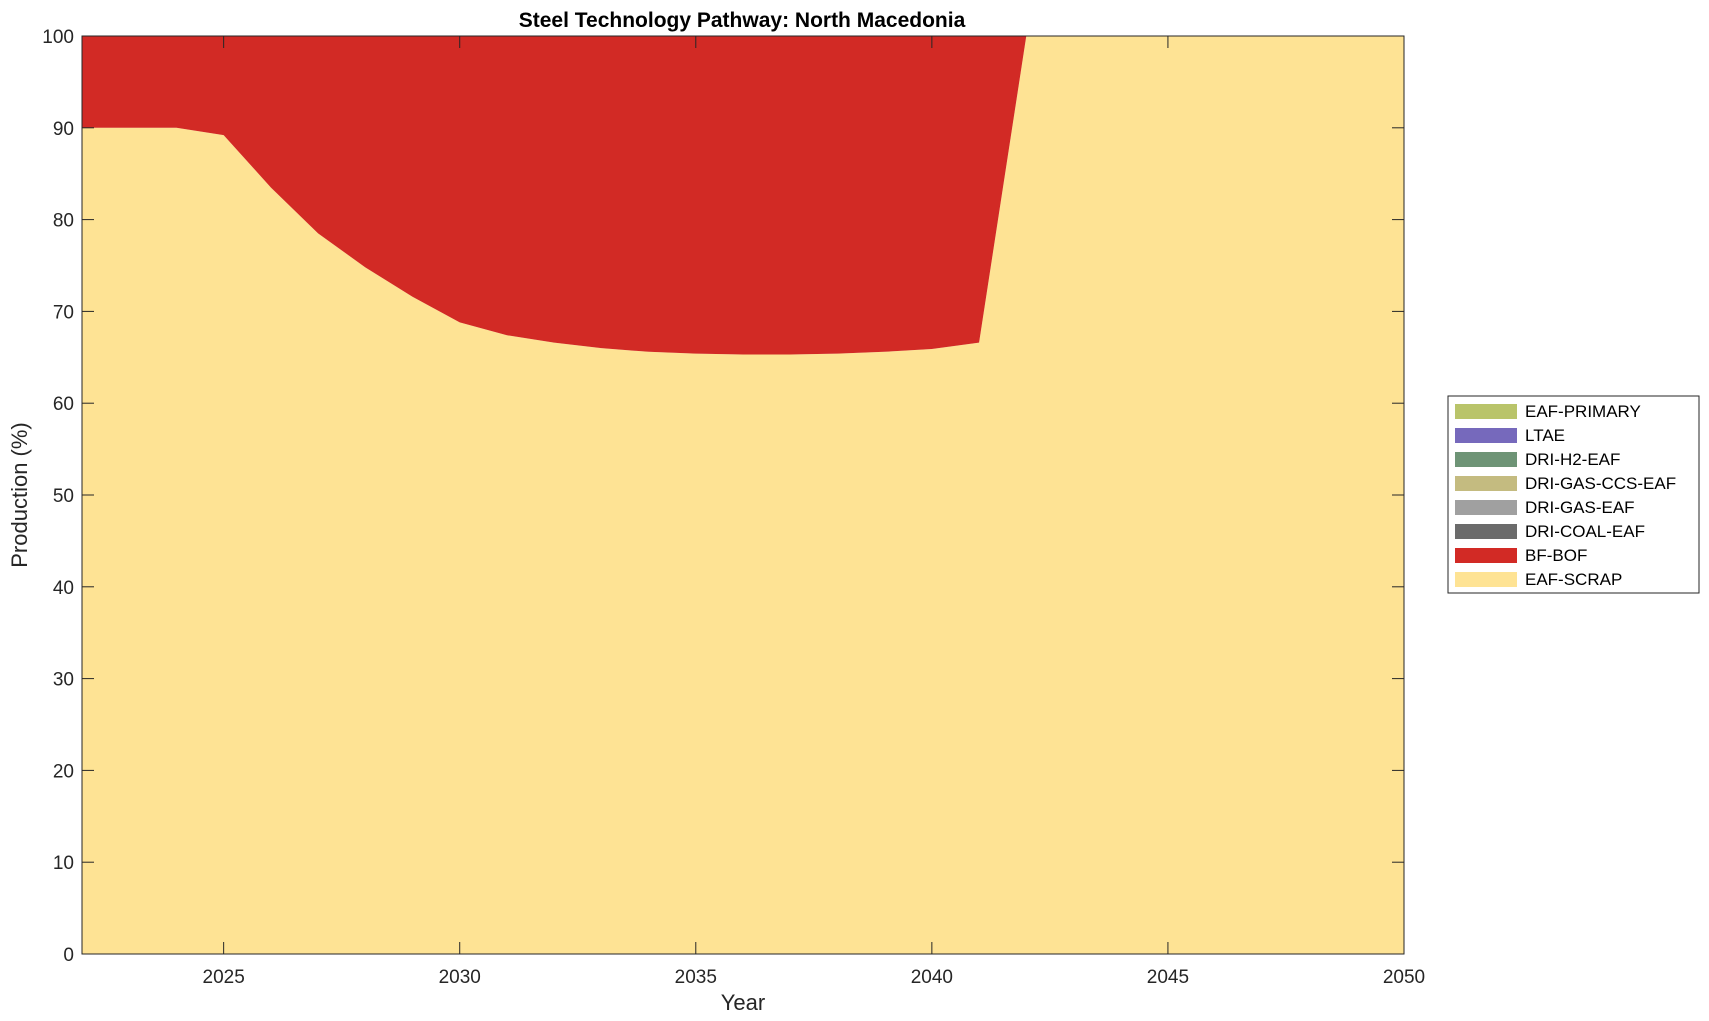  I want to click on y-tick-label: 50, so click(63, 496).